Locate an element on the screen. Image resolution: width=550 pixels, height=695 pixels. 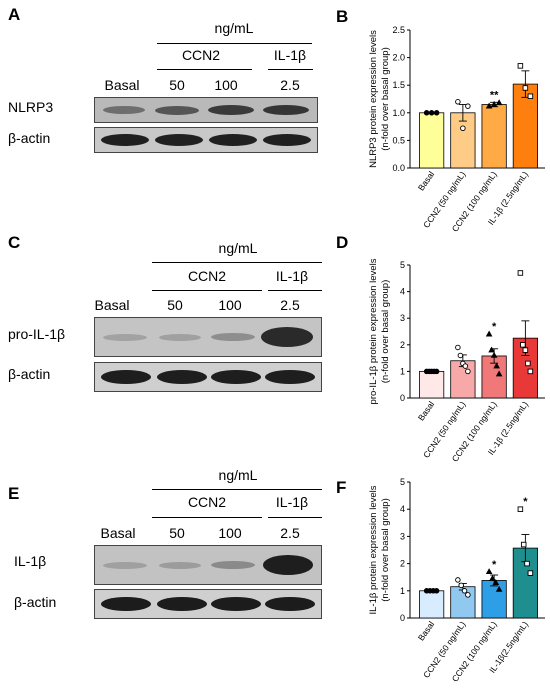
y-axis-label-2: (n-fold over basal group) is located at coordinates (385, 332).